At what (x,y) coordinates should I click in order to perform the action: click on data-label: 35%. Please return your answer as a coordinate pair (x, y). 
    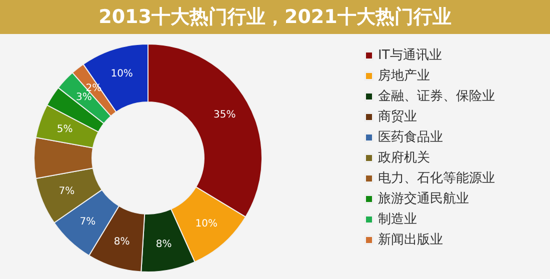
    Looking at the image, I should click on (225, 114).